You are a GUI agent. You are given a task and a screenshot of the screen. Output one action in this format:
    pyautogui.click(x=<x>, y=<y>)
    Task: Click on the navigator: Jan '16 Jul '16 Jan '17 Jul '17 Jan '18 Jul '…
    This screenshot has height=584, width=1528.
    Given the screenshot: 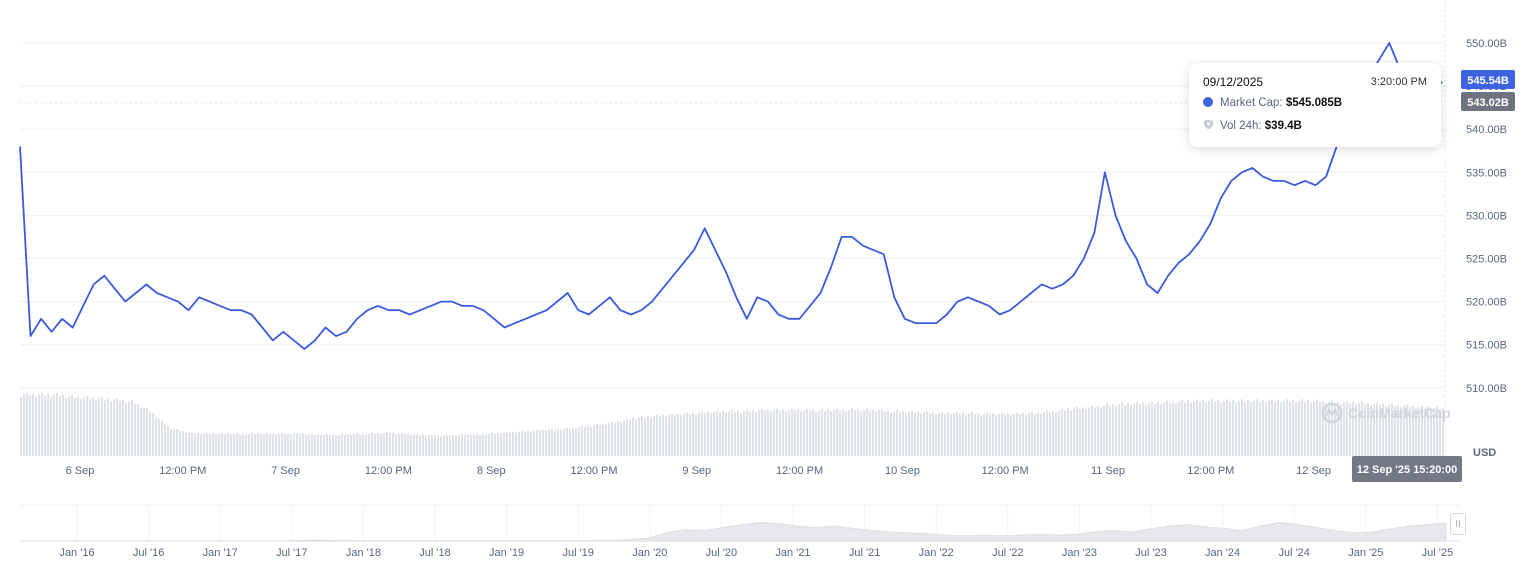 What is the action you would take?
    pyautogui.click(x=740, y=531)
    